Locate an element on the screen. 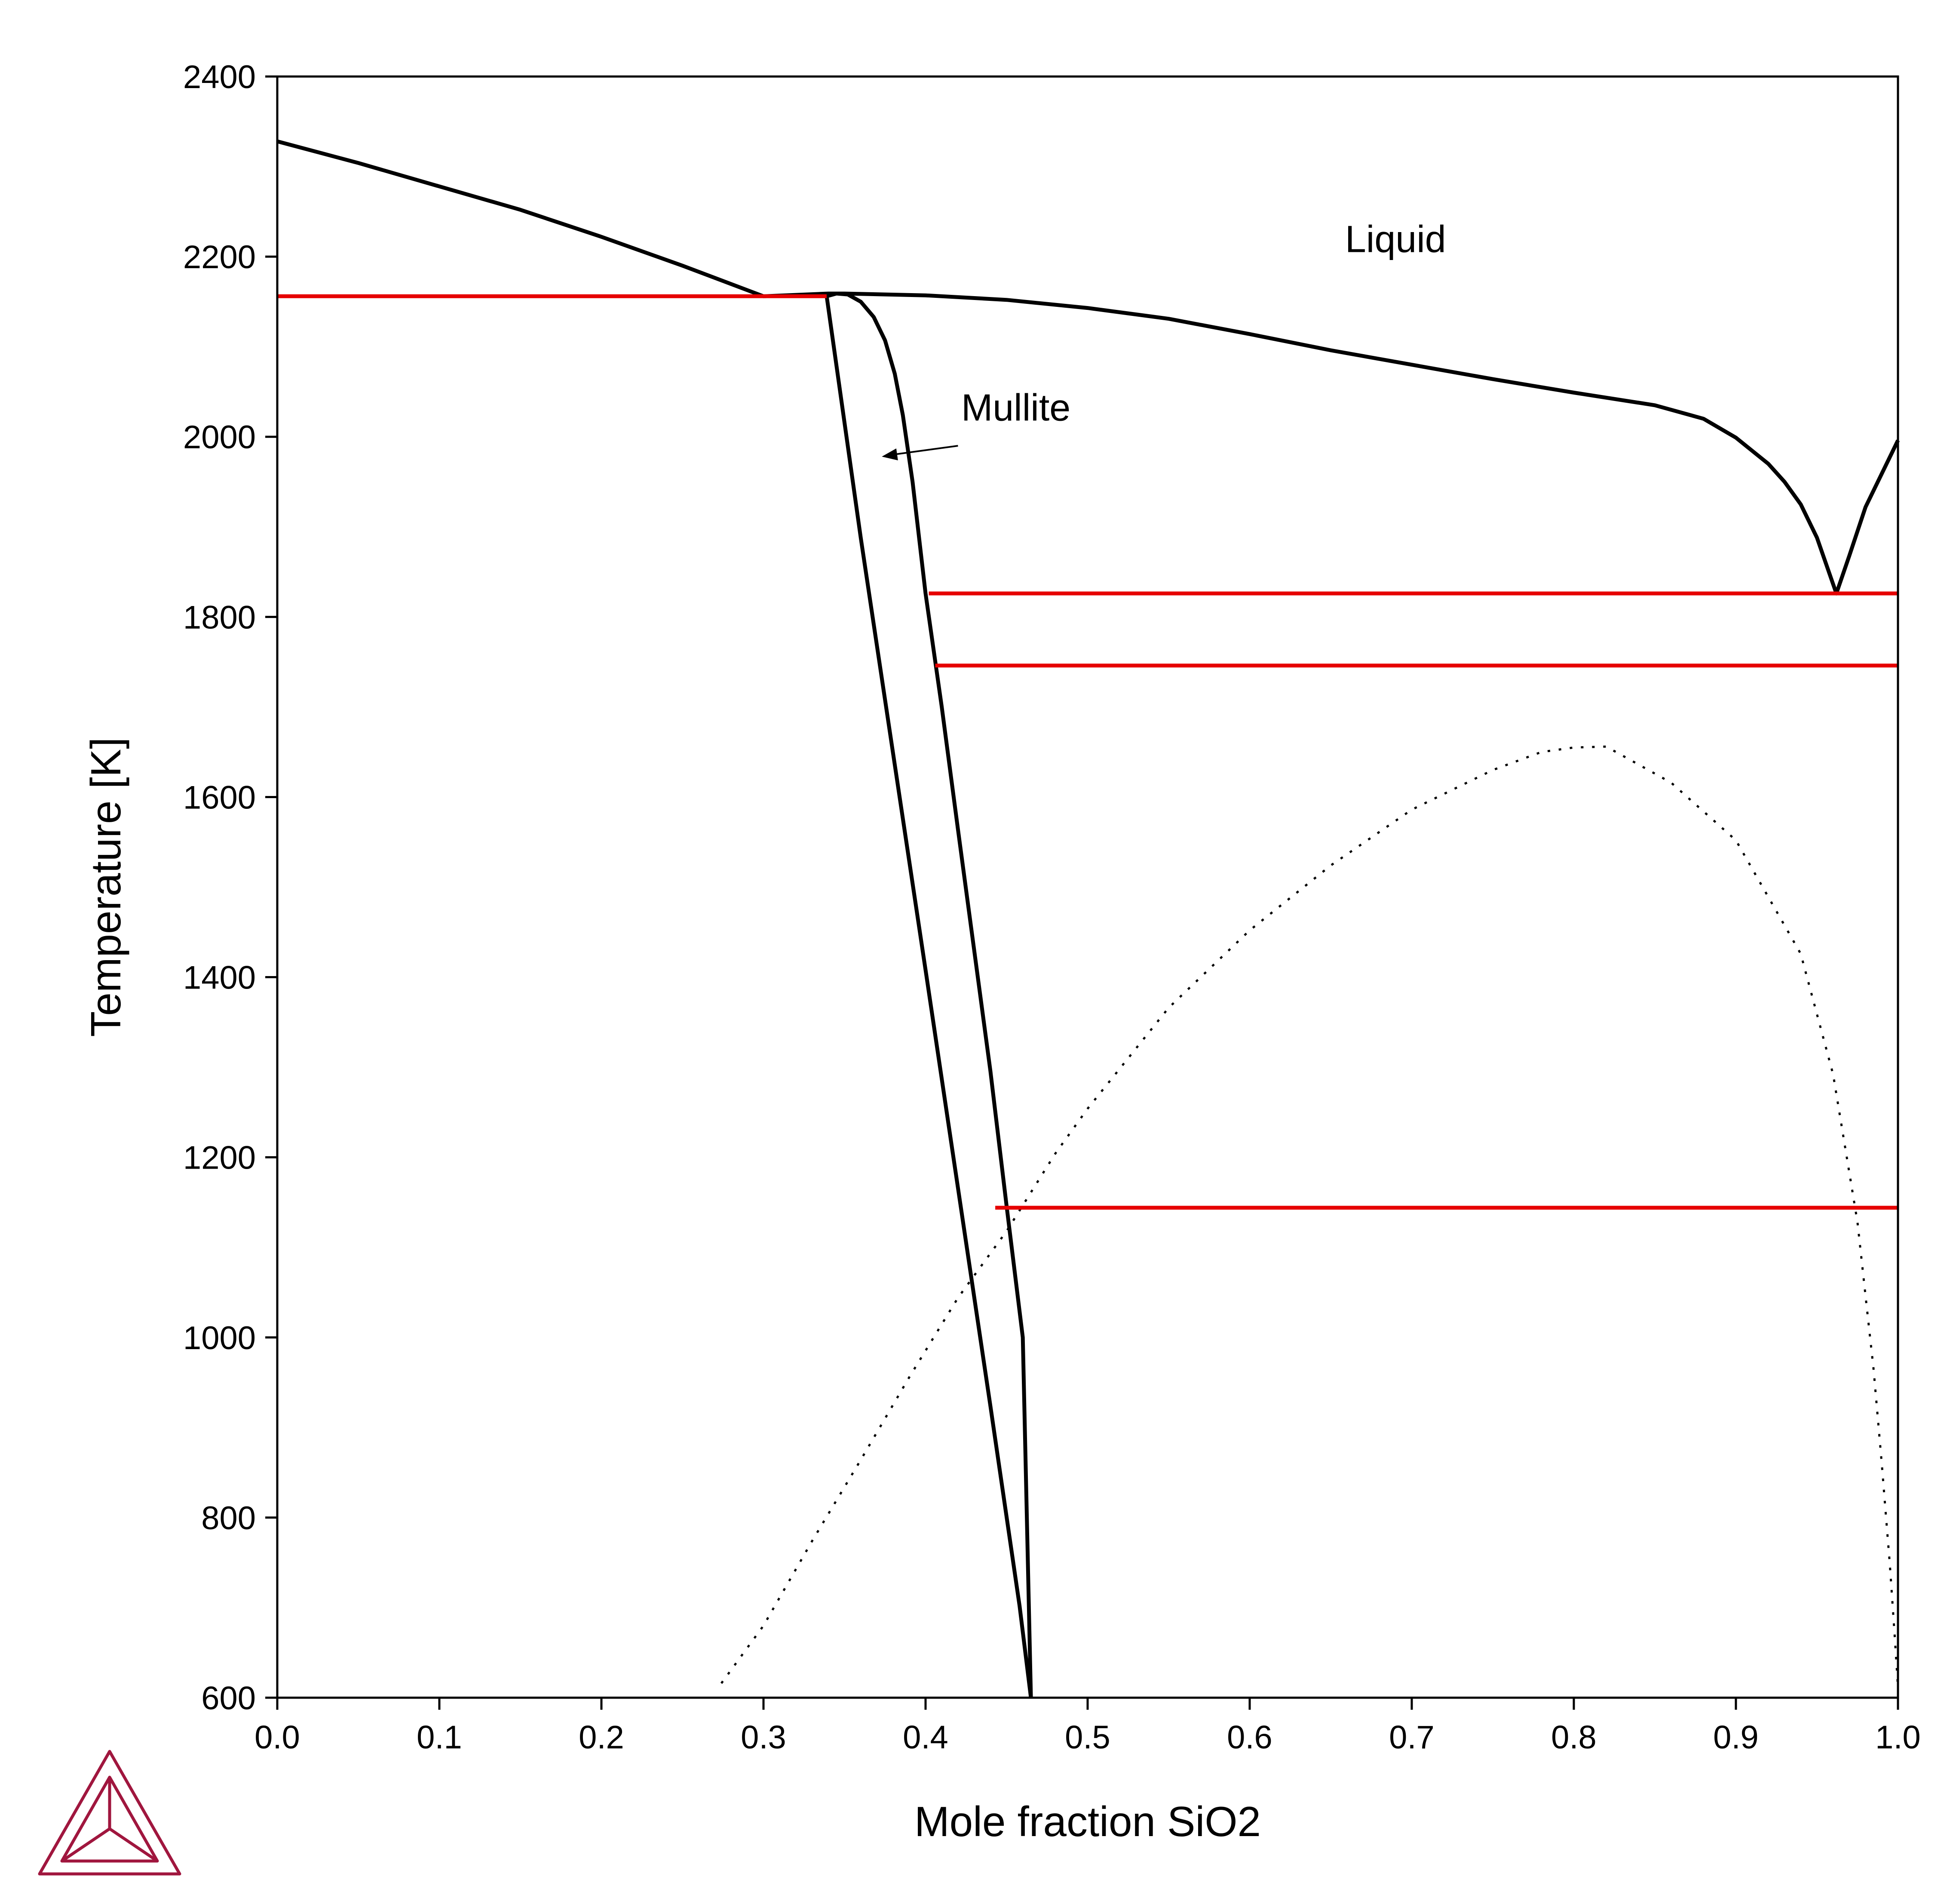  thermo-calc-logo-icon is located at coordinates (109, 1813).